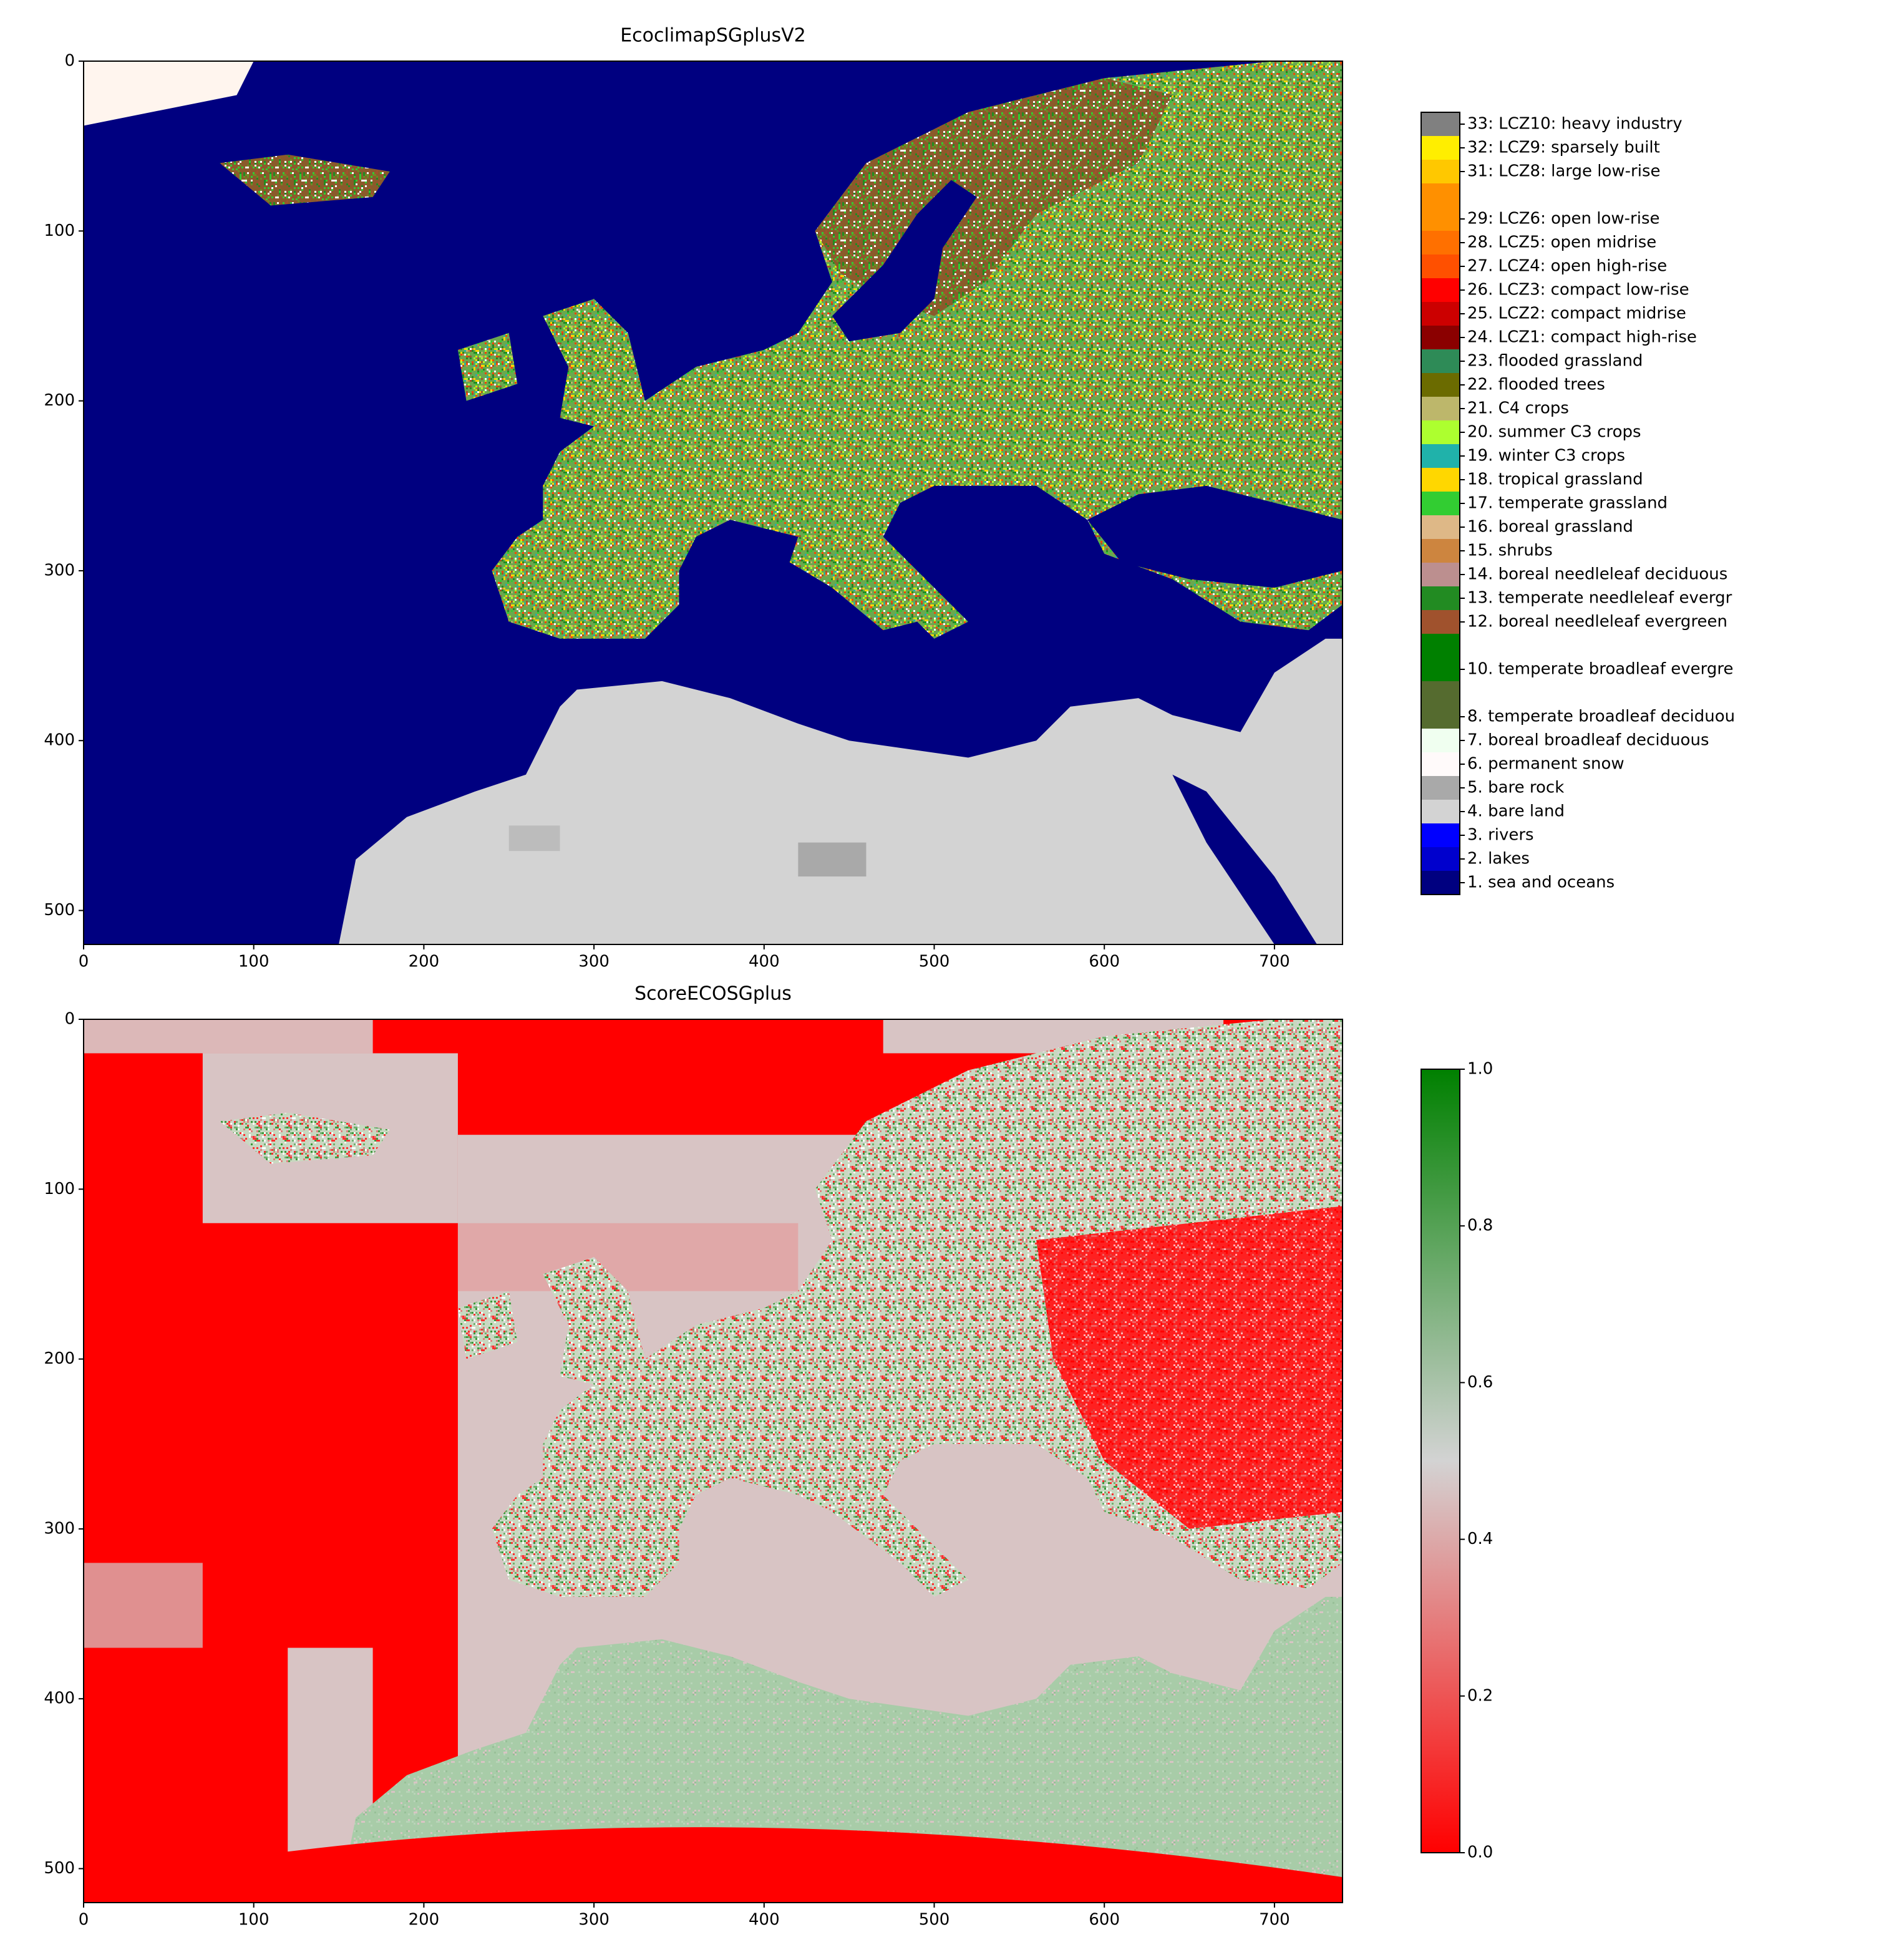  I want to click on colorbar-label: 25. LCZ2: compact midrise, so click(1576, 313).